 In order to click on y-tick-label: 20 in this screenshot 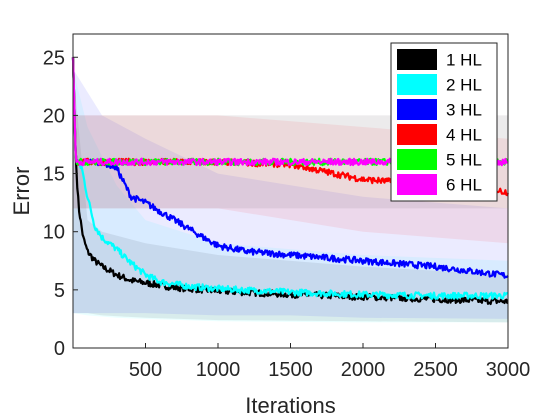, I will do `click(54, 116)`.